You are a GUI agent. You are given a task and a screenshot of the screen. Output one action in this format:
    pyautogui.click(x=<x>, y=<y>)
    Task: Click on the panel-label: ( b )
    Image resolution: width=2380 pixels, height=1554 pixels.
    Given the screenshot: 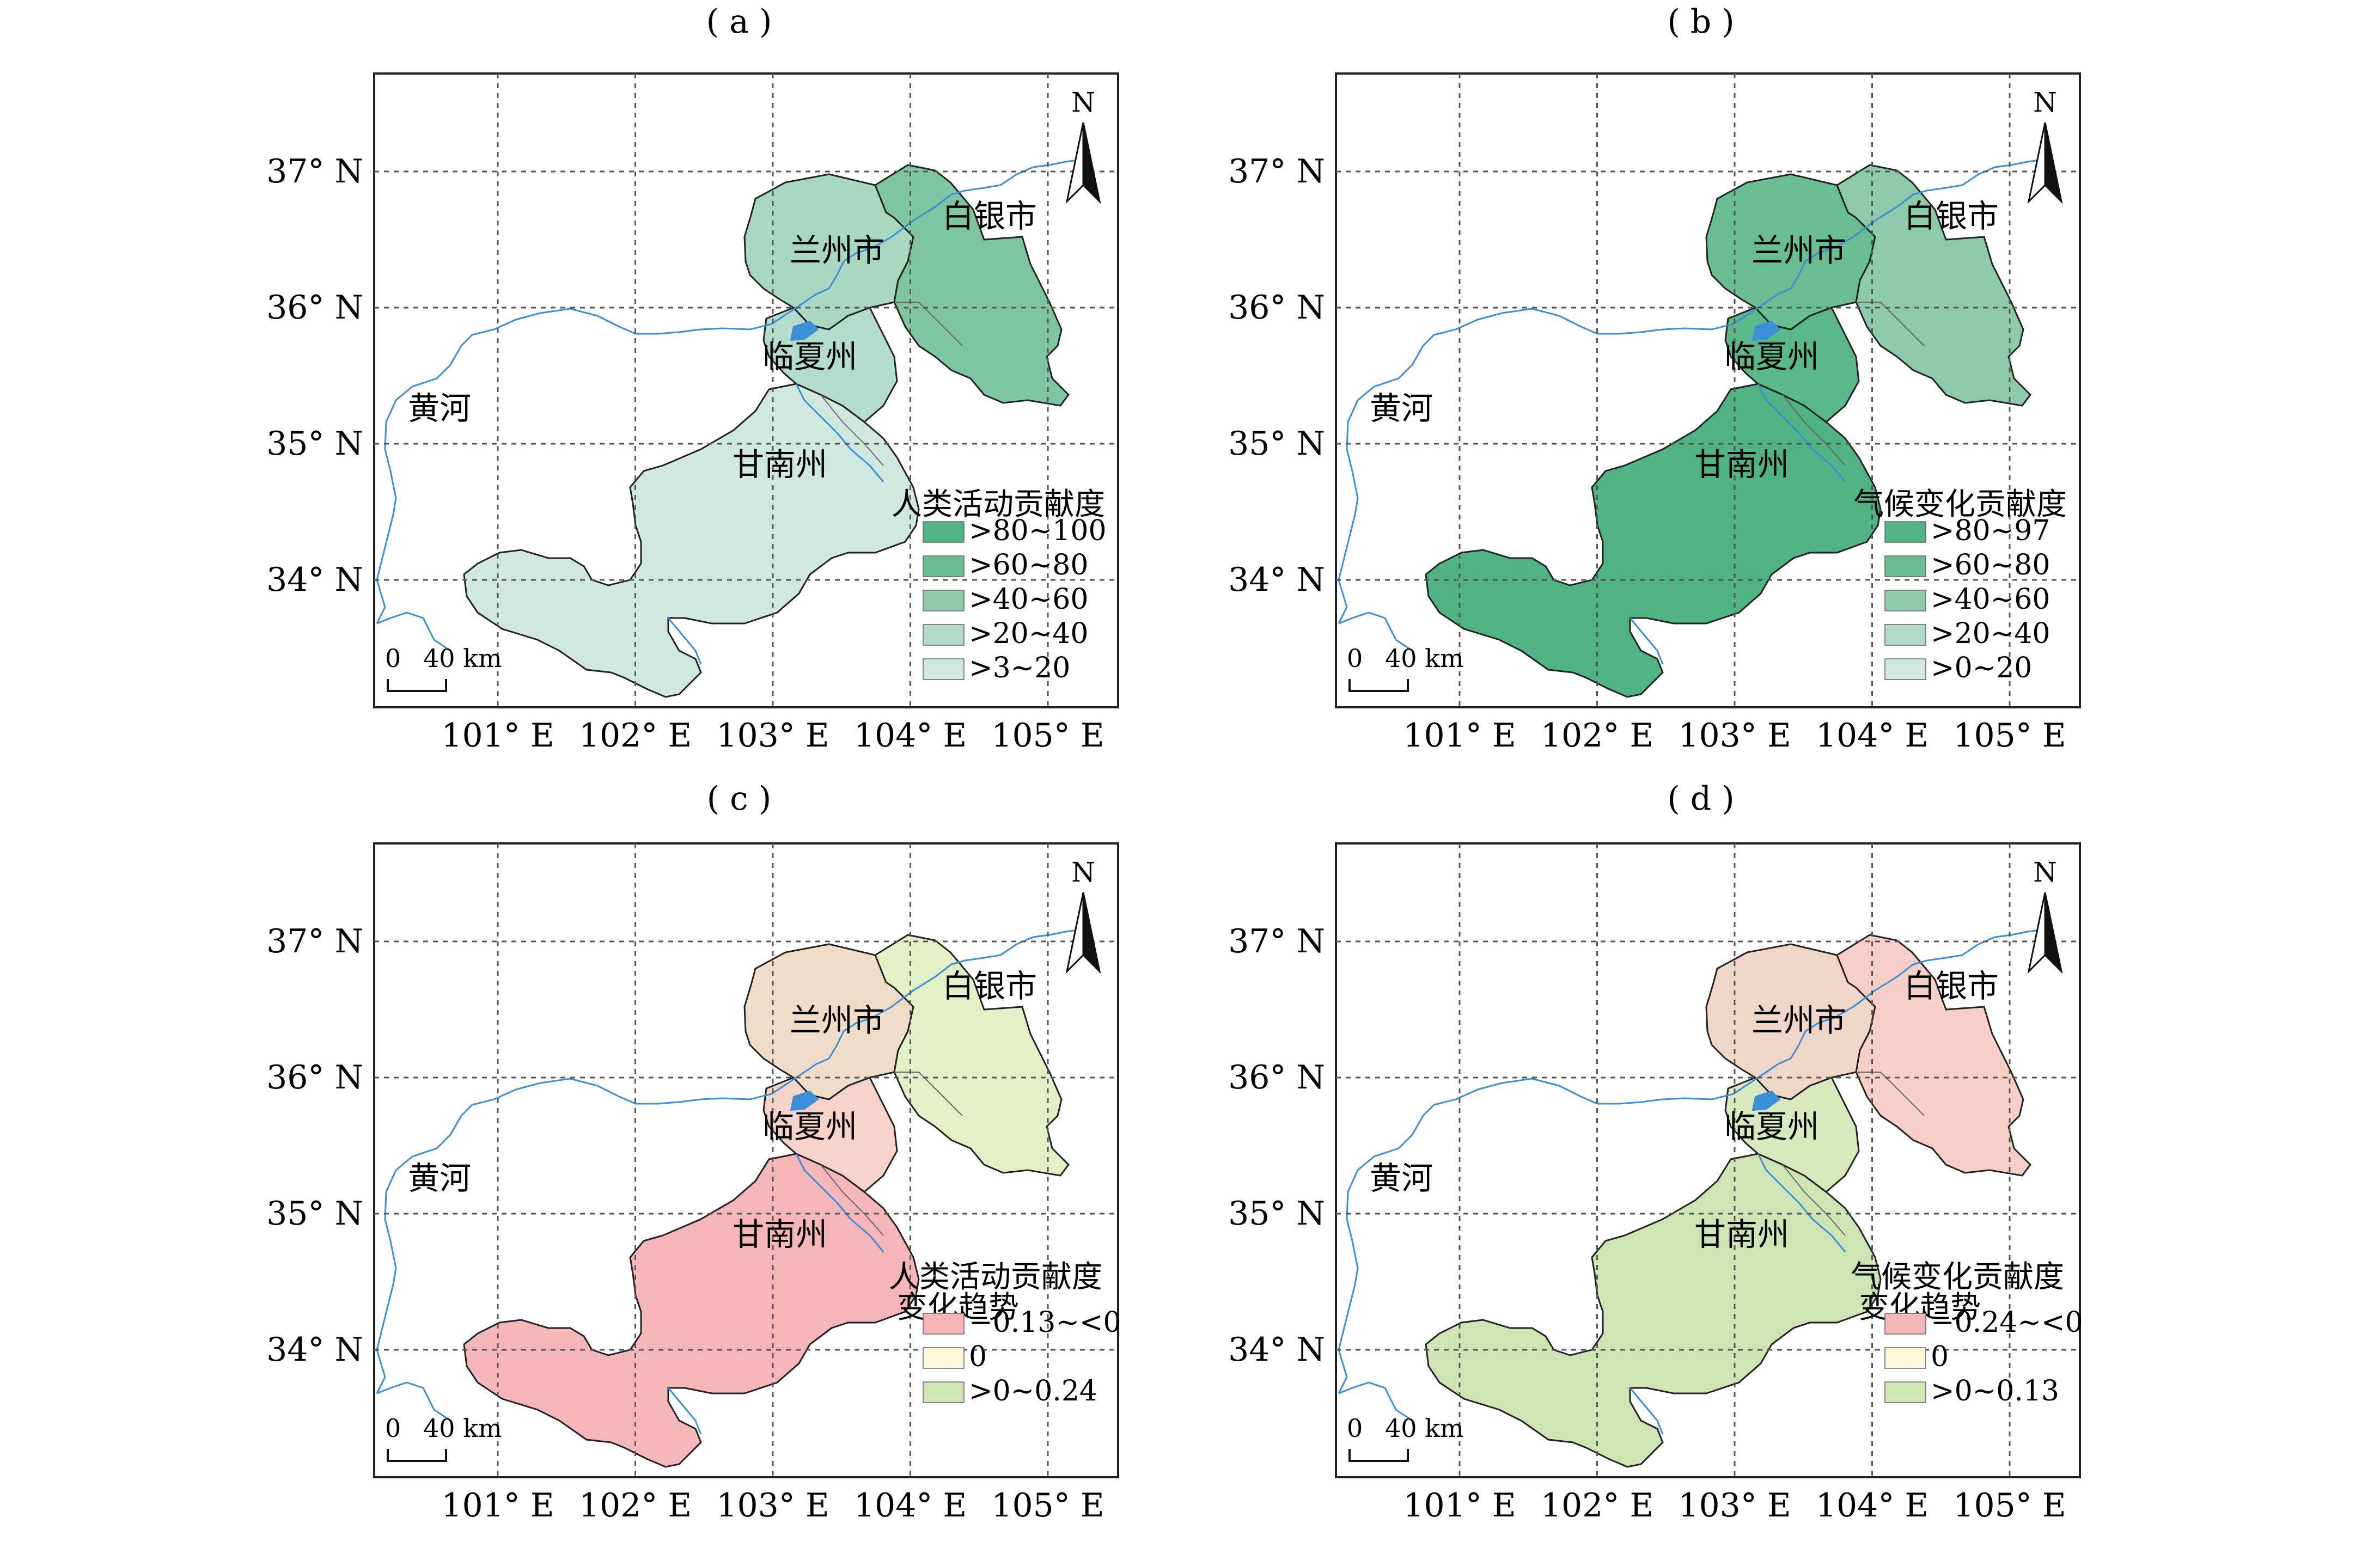 What is the action you would take?
    pyautogui.click(x=1700, y=22)
    